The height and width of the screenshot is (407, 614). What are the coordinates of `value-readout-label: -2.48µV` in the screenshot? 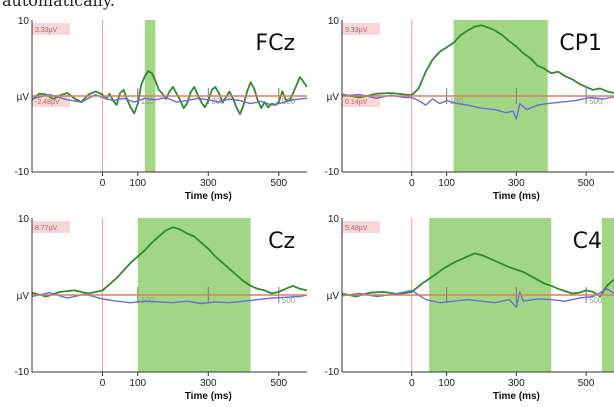 It's located at (47, 102).